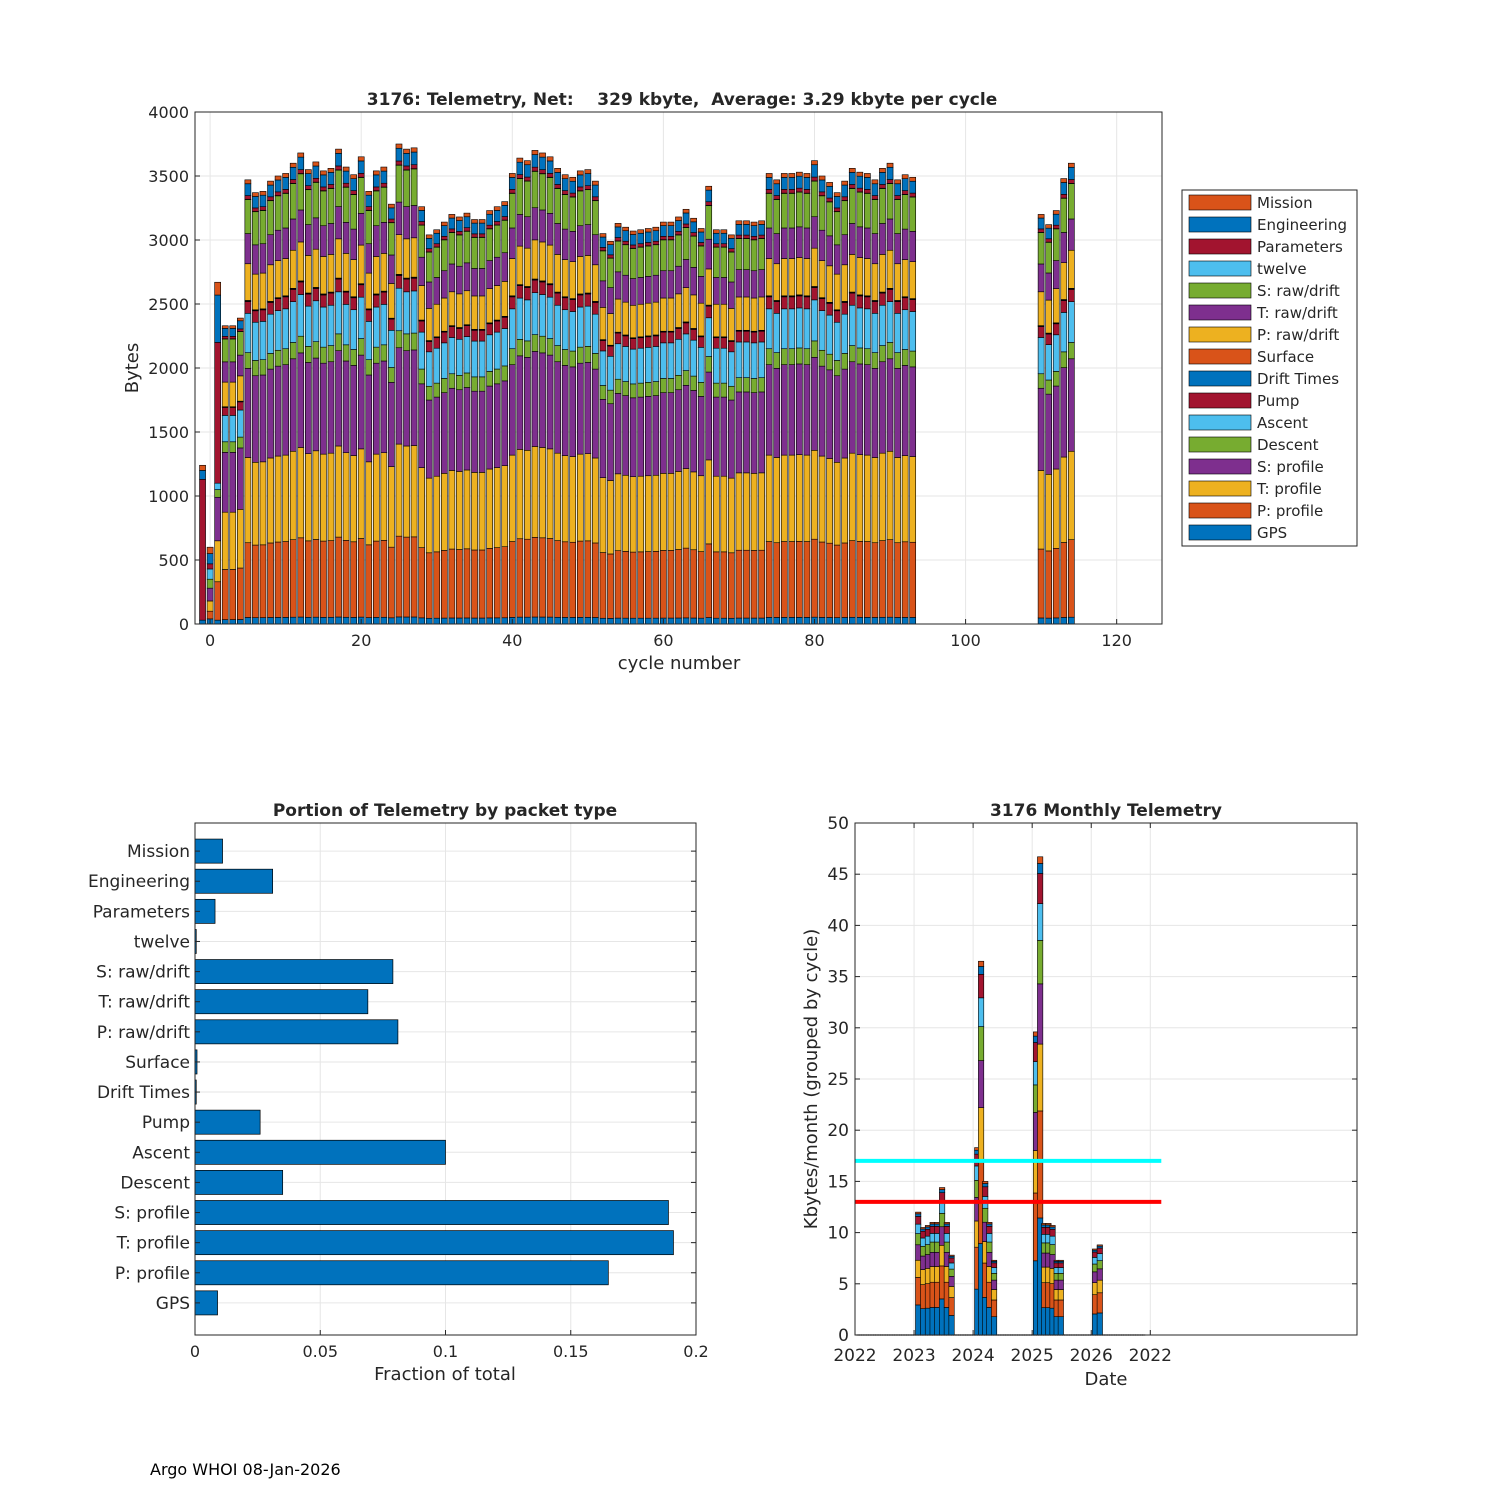 The height and width of the screenshot is (1500, 1500). I want to click on reference-lines, so click(1008, 1181).